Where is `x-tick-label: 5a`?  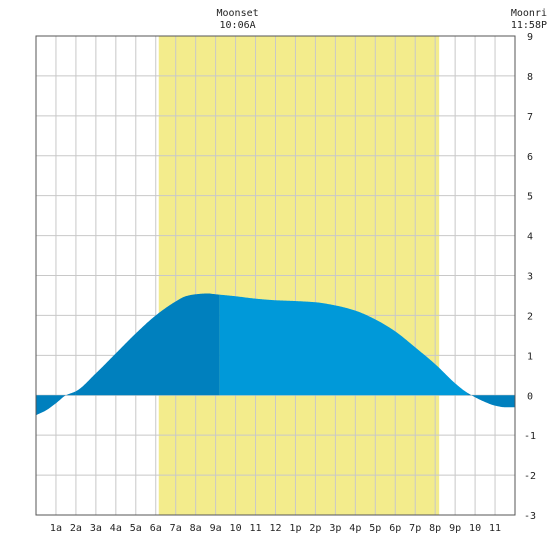 x-tick-label: 5a is located at coordinates (136, 528).